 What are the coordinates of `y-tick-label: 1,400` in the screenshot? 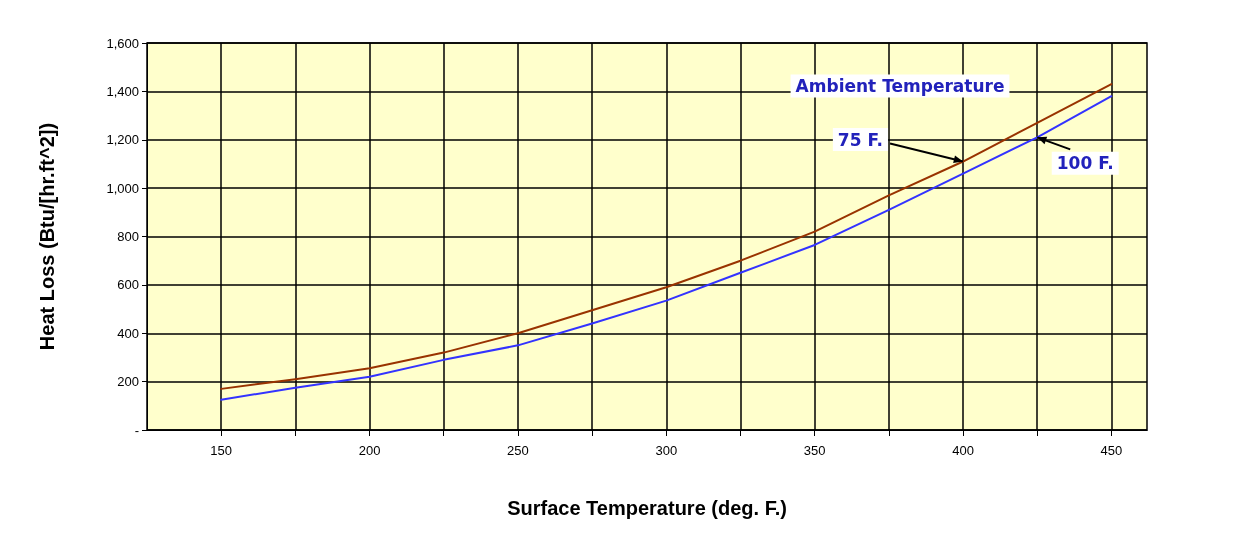 It's located at (122, 91).